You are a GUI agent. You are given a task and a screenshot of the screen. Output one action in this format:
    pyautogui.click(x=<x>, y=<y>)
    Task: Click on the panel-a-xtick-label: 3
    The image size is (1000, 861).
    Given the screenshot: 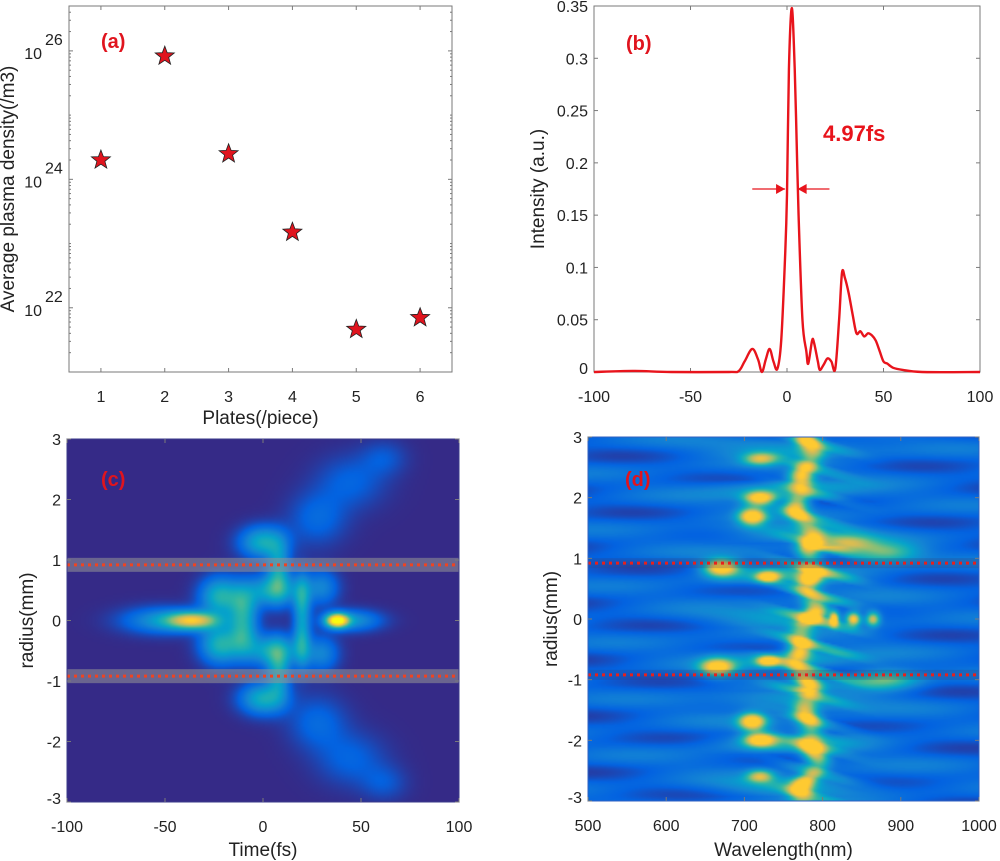 What is the action you would take?
    pyautogui.click(x=228, y=397)
    